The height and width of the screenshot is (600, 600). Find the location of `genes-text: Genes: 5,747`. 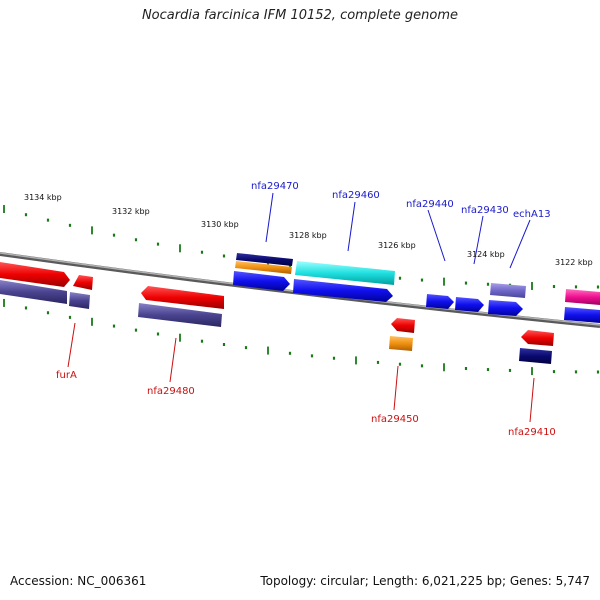

genes-text: Genes: 5,747 is located at coordinates (549, 581).